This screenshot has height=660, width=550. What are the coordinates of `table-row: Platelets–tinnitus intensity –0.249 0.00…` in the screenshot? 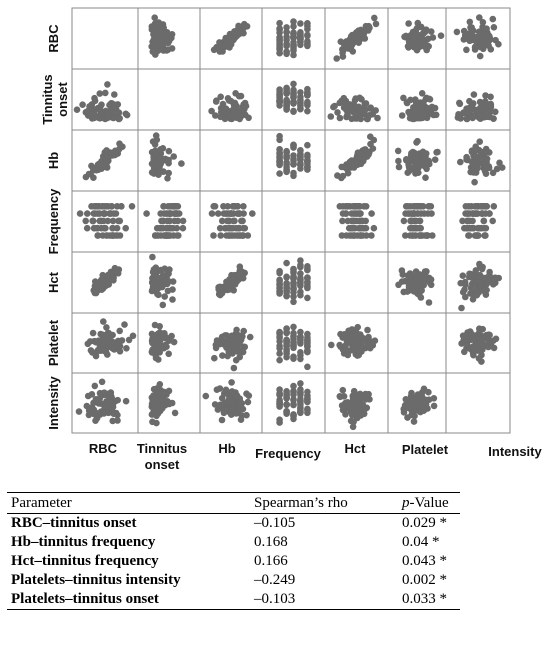 It's located at (233, 580).